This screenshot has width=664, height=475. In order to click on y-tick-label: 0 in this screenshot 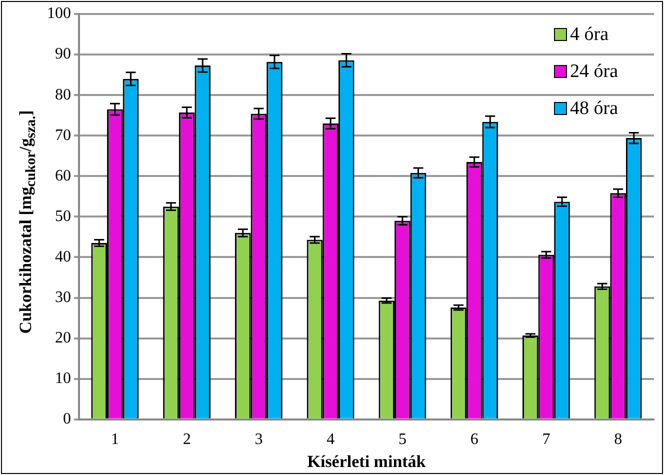, I will do `click(67, 419)`.